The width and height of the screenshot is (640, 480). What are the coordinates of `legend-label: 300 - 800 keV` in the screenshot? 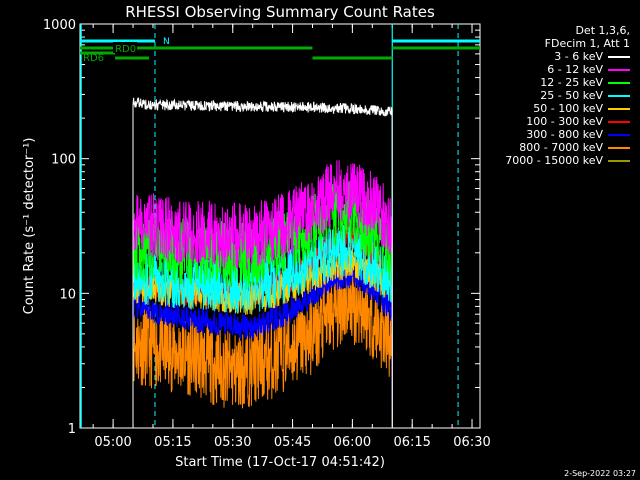 It's located at (564, 134).